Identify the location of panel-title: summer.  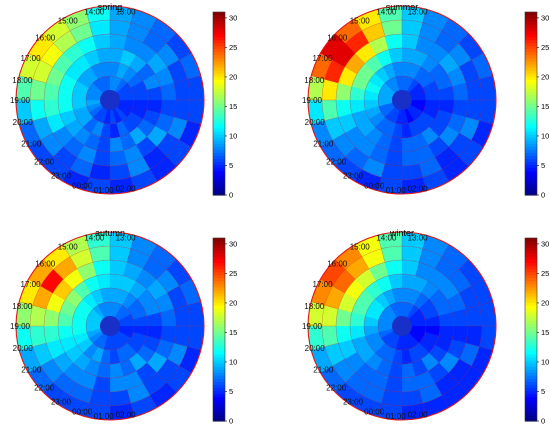
(402, 7).